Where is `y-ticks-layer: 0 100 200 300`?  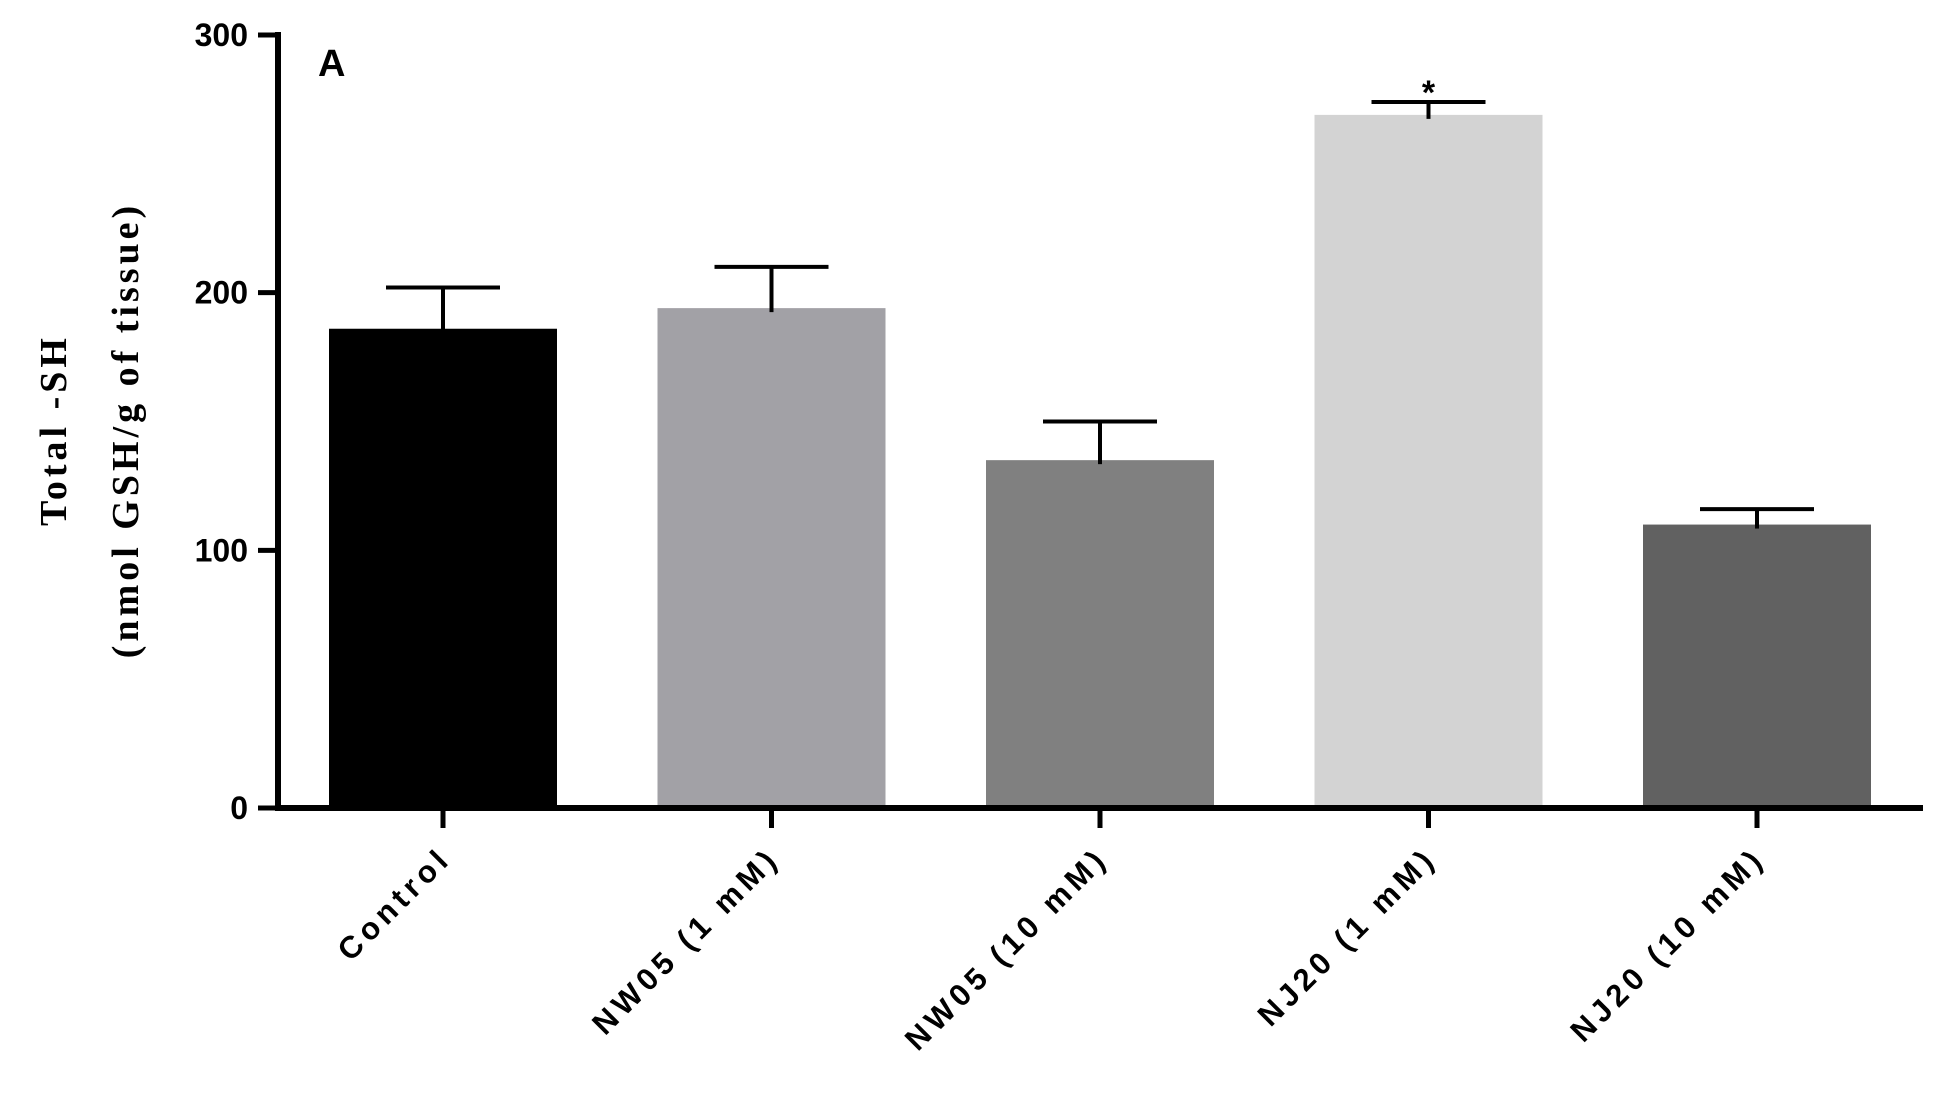
y-ticks-layer: 0 100 200 300 is located at coordinates (236, 421).